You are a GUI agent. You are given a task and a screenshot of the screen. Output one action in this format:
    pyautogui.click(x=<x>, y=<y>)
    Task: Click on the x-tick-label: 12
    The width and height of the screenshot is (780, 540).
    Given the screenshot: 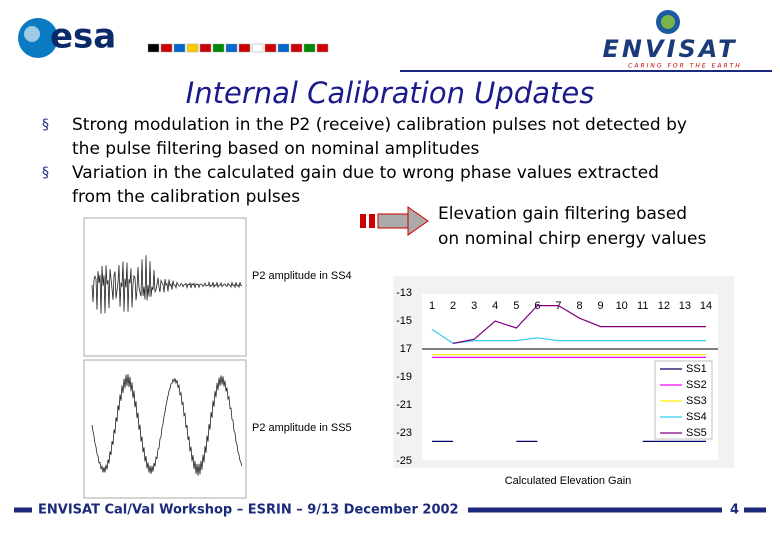 What is the action you would take?
    pyautogui.click(x=664, y=306)
    